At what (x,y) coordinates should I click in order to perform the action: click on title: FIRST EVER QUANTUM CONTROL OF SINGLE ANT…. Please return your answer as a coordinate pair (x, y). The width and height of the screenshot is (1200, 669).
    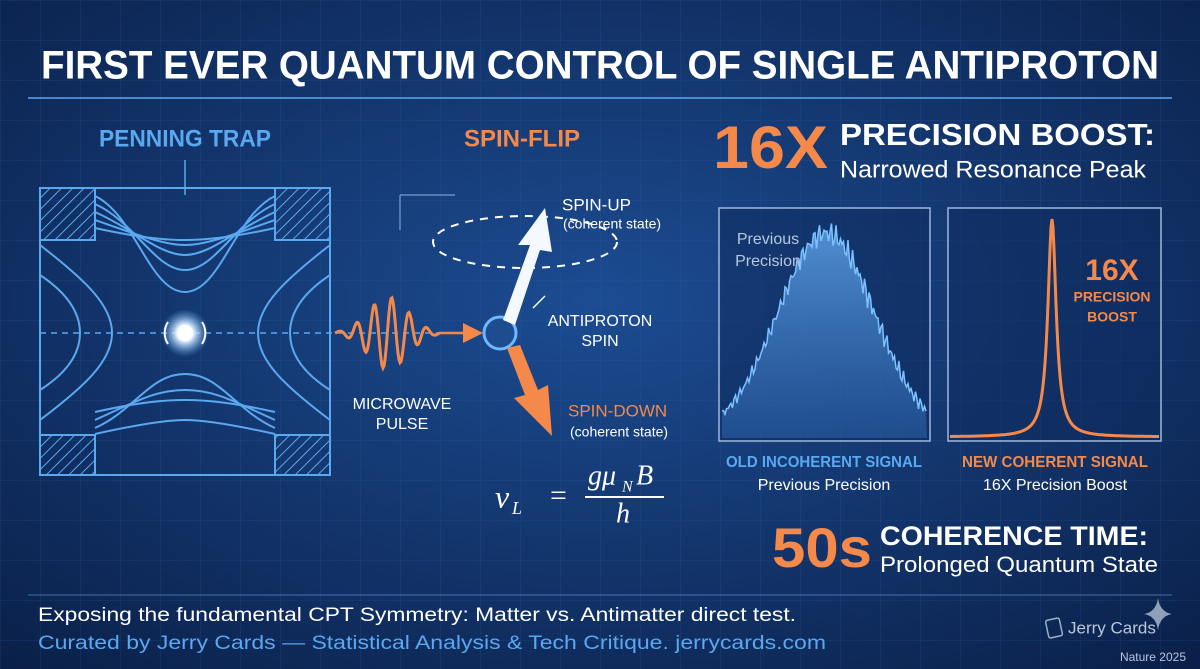
    Looking at the image, I should click on (600, 66).